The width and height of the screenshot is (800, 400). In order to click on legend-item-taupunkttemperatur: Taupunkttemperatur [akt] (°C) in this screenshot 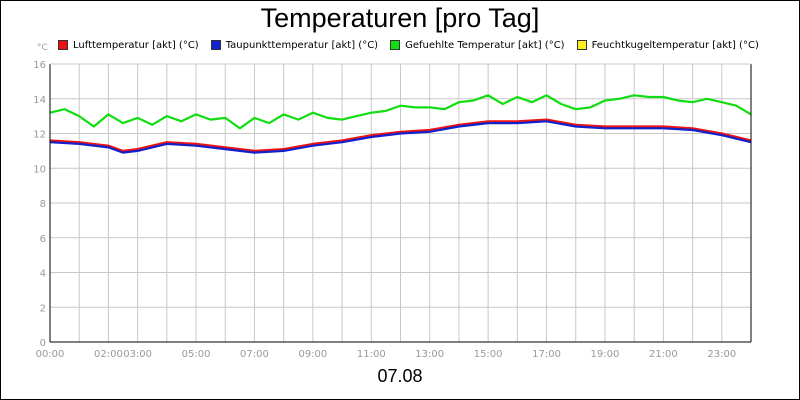, I will do `click(294, 45)`.